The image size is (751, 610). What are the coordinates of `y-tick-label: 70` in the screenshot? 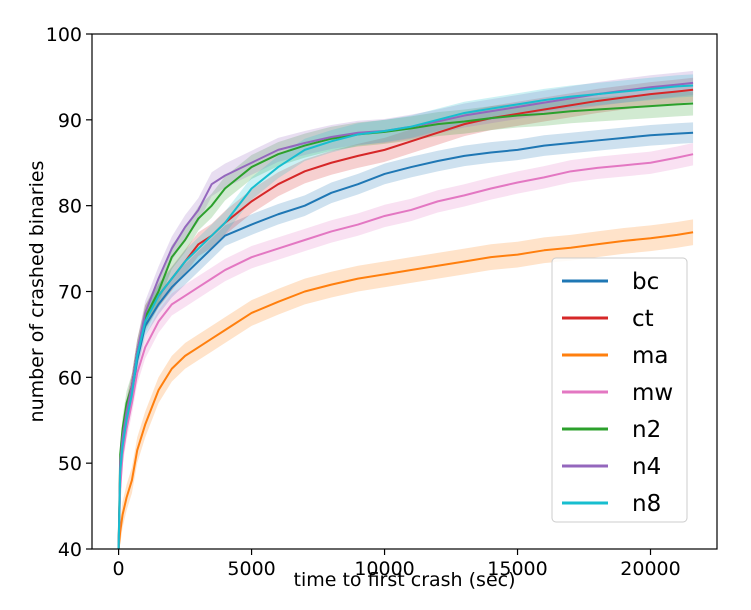 It's located at (70, 293).